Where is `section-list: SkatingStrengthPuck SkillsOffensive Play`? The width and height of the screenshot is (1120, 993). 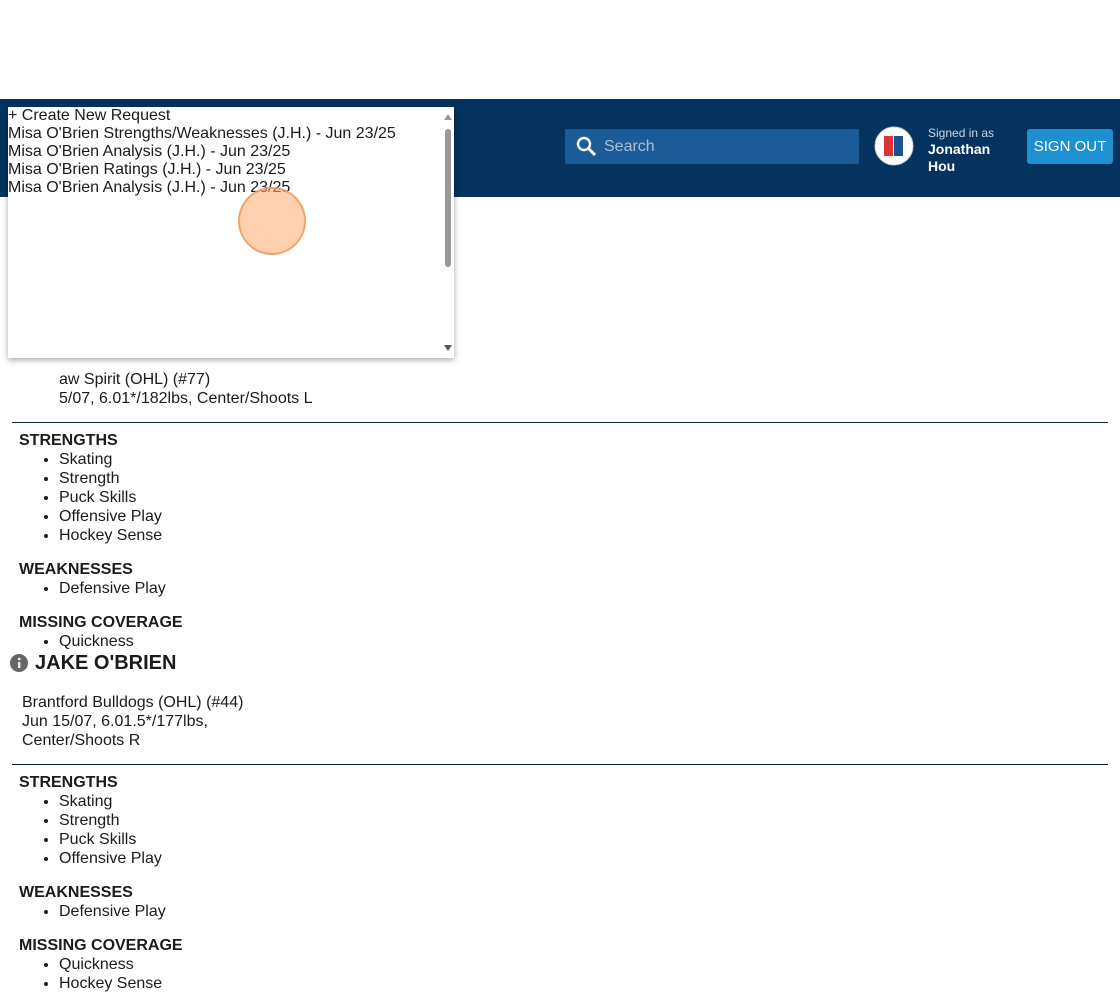 section-list: SkatingStrengthPuck SkillsOffensive Play is located at coordinates (569, 830).